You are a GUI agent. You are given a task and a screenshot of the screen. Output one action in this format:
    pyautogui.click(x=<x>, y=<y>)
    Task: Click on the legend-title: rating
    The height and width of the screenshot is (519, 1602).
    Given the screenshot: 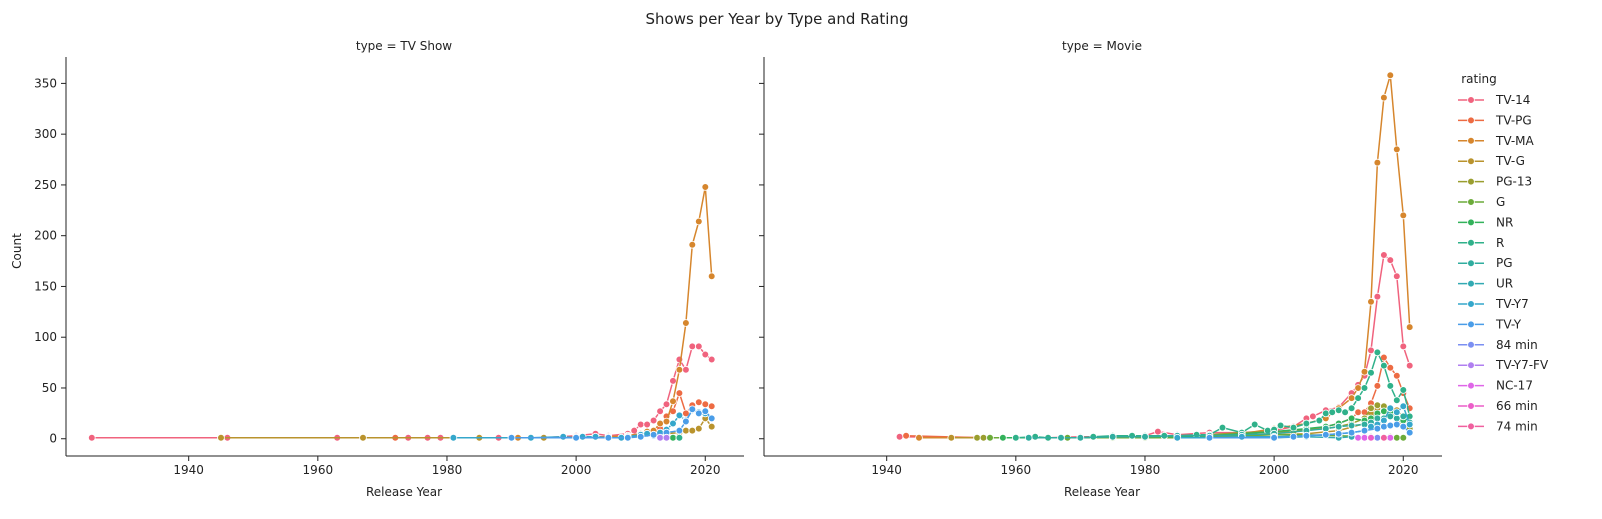 What is the action you would take?
    pyautogui.click(x=1479, y=79)
    